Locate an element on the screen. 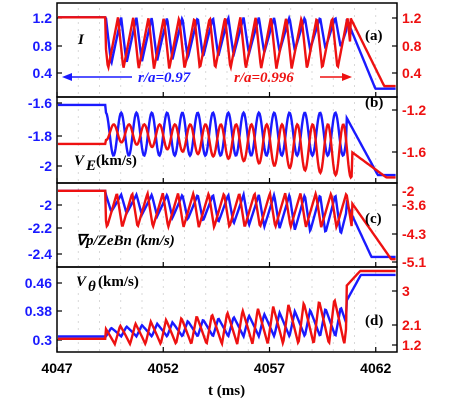 Image resolution: width=450 pixels, height=400 pixels. annotation-left: r/a=0.97 is located at coordinates (126, 78).